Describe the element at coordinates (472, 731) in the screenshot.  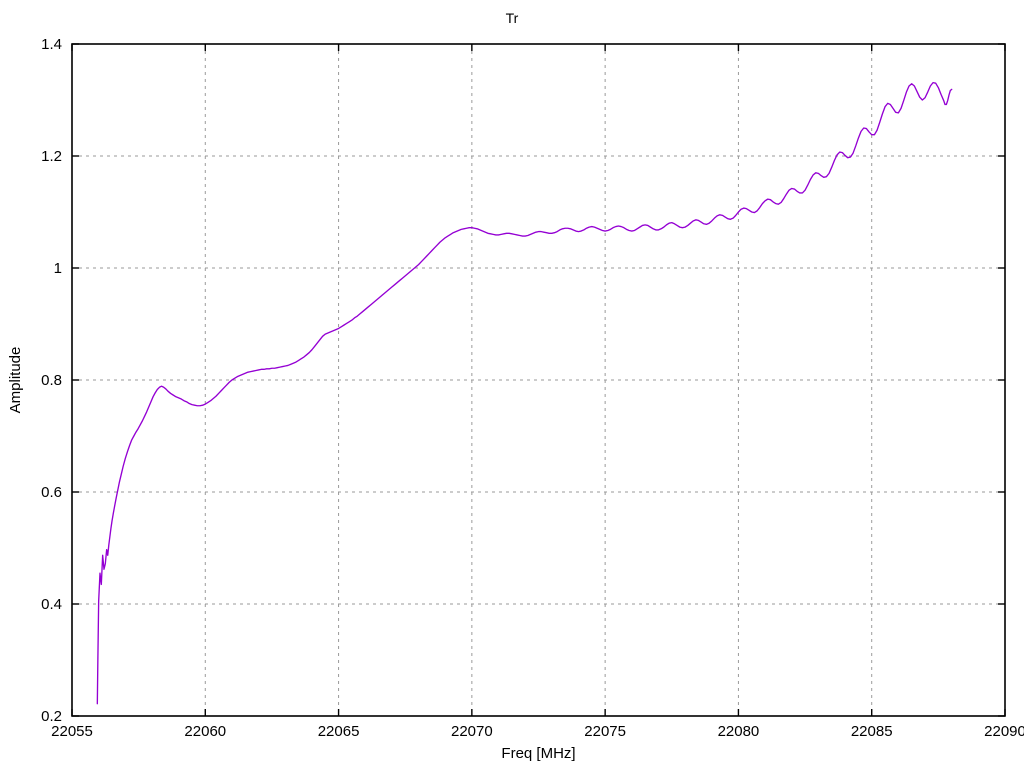
I see `x-tick-label: 22070` at that location.